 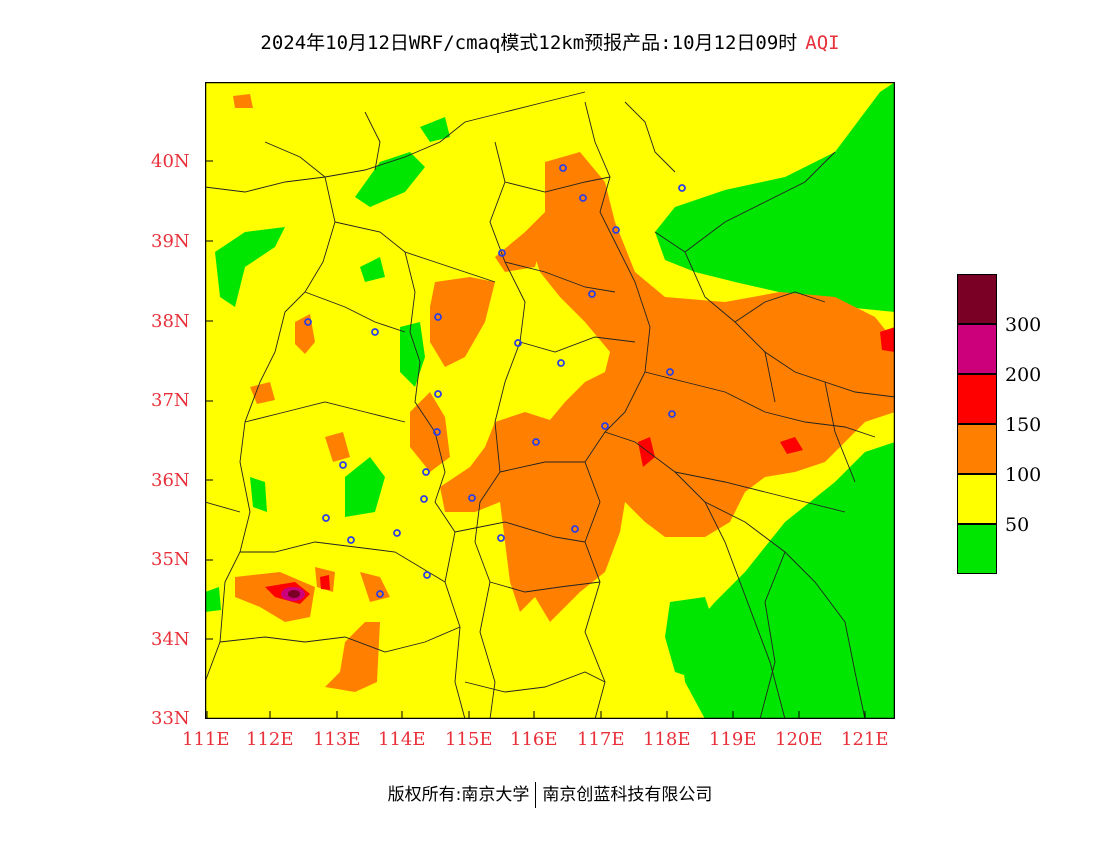 I want to click on lat-label-35n: 35N, so click(x=170, y=559).